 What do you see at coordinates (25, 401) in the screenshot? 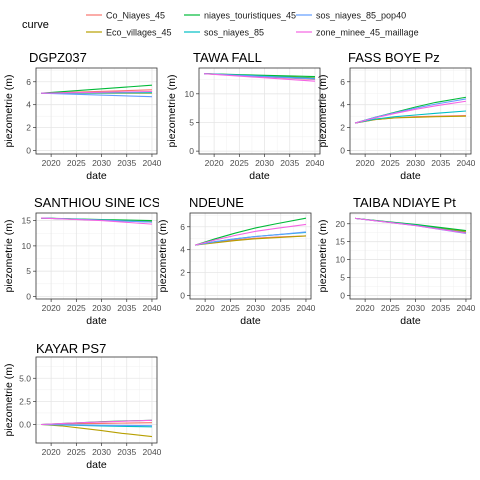
I see `y-tick-label: 2.5` at bounding box center [25, 401].